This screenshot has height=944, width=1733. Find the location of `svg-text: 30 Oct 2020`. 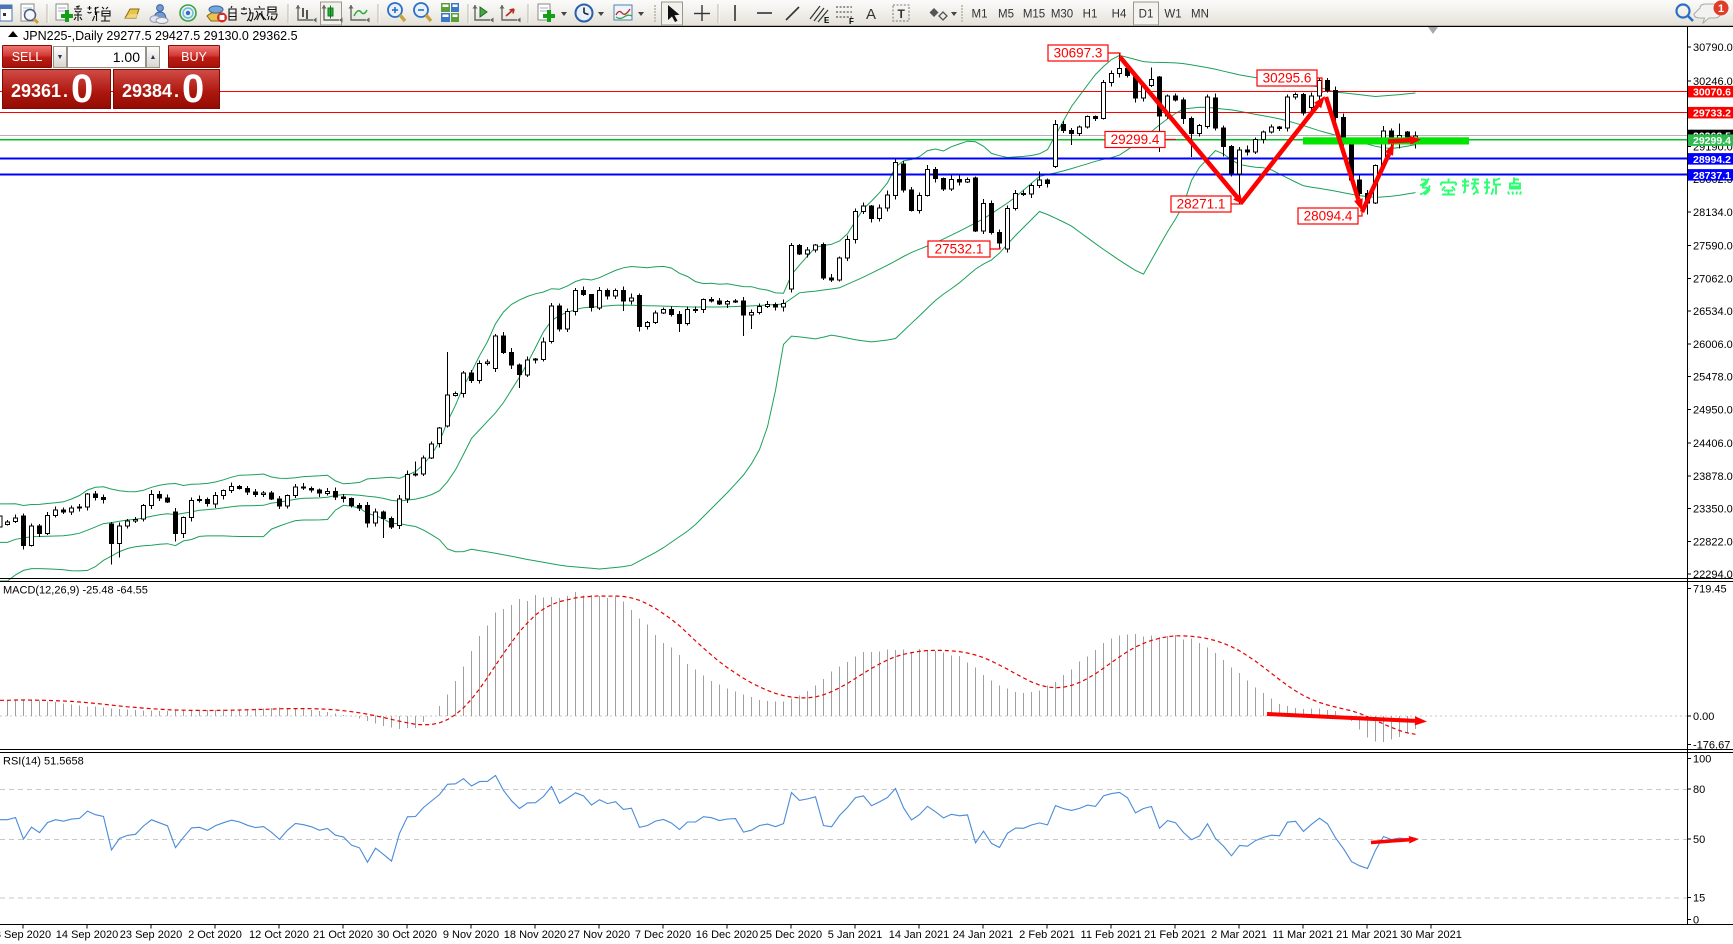

svg-text: 30 Oct 2020 is located at coordinates (407, 935).